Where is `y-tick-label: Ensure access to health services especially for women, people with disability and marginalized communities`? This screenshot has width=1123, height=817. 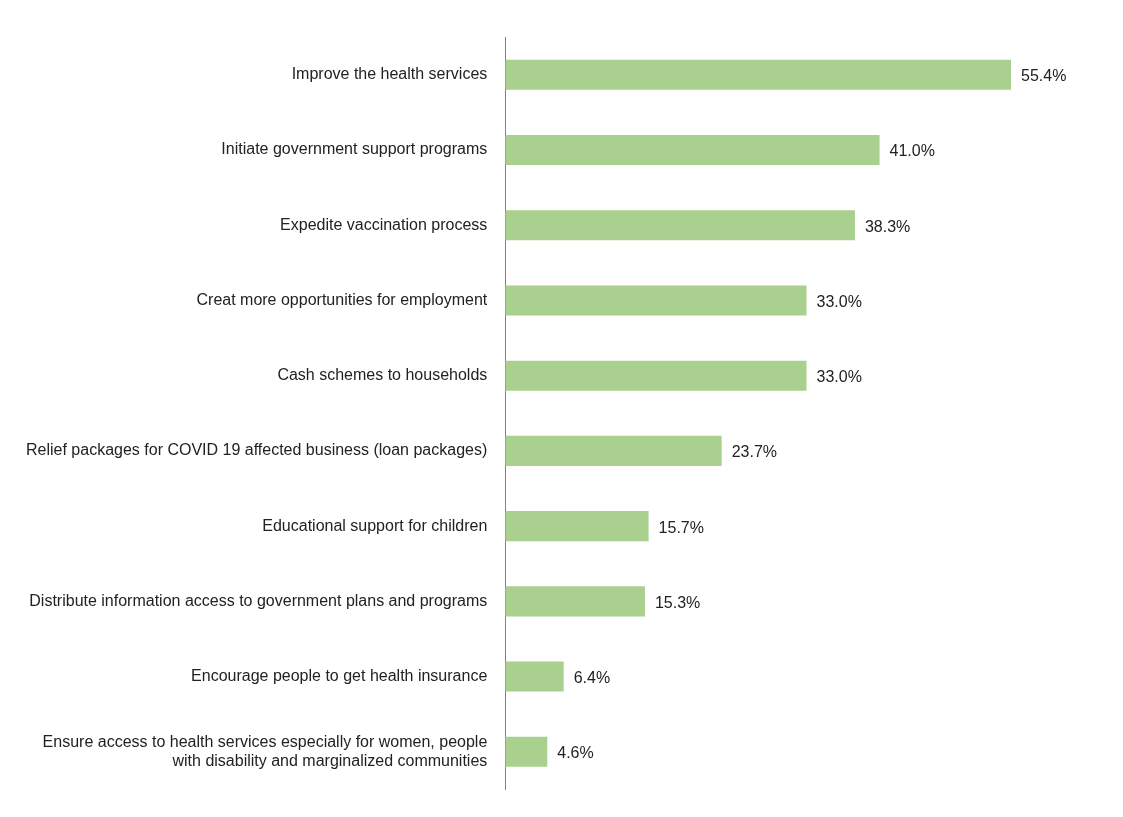 y-tick-label: Ensure access to health services especially for women, people with disability and marginalized communities is located at coordinates (265, 750).